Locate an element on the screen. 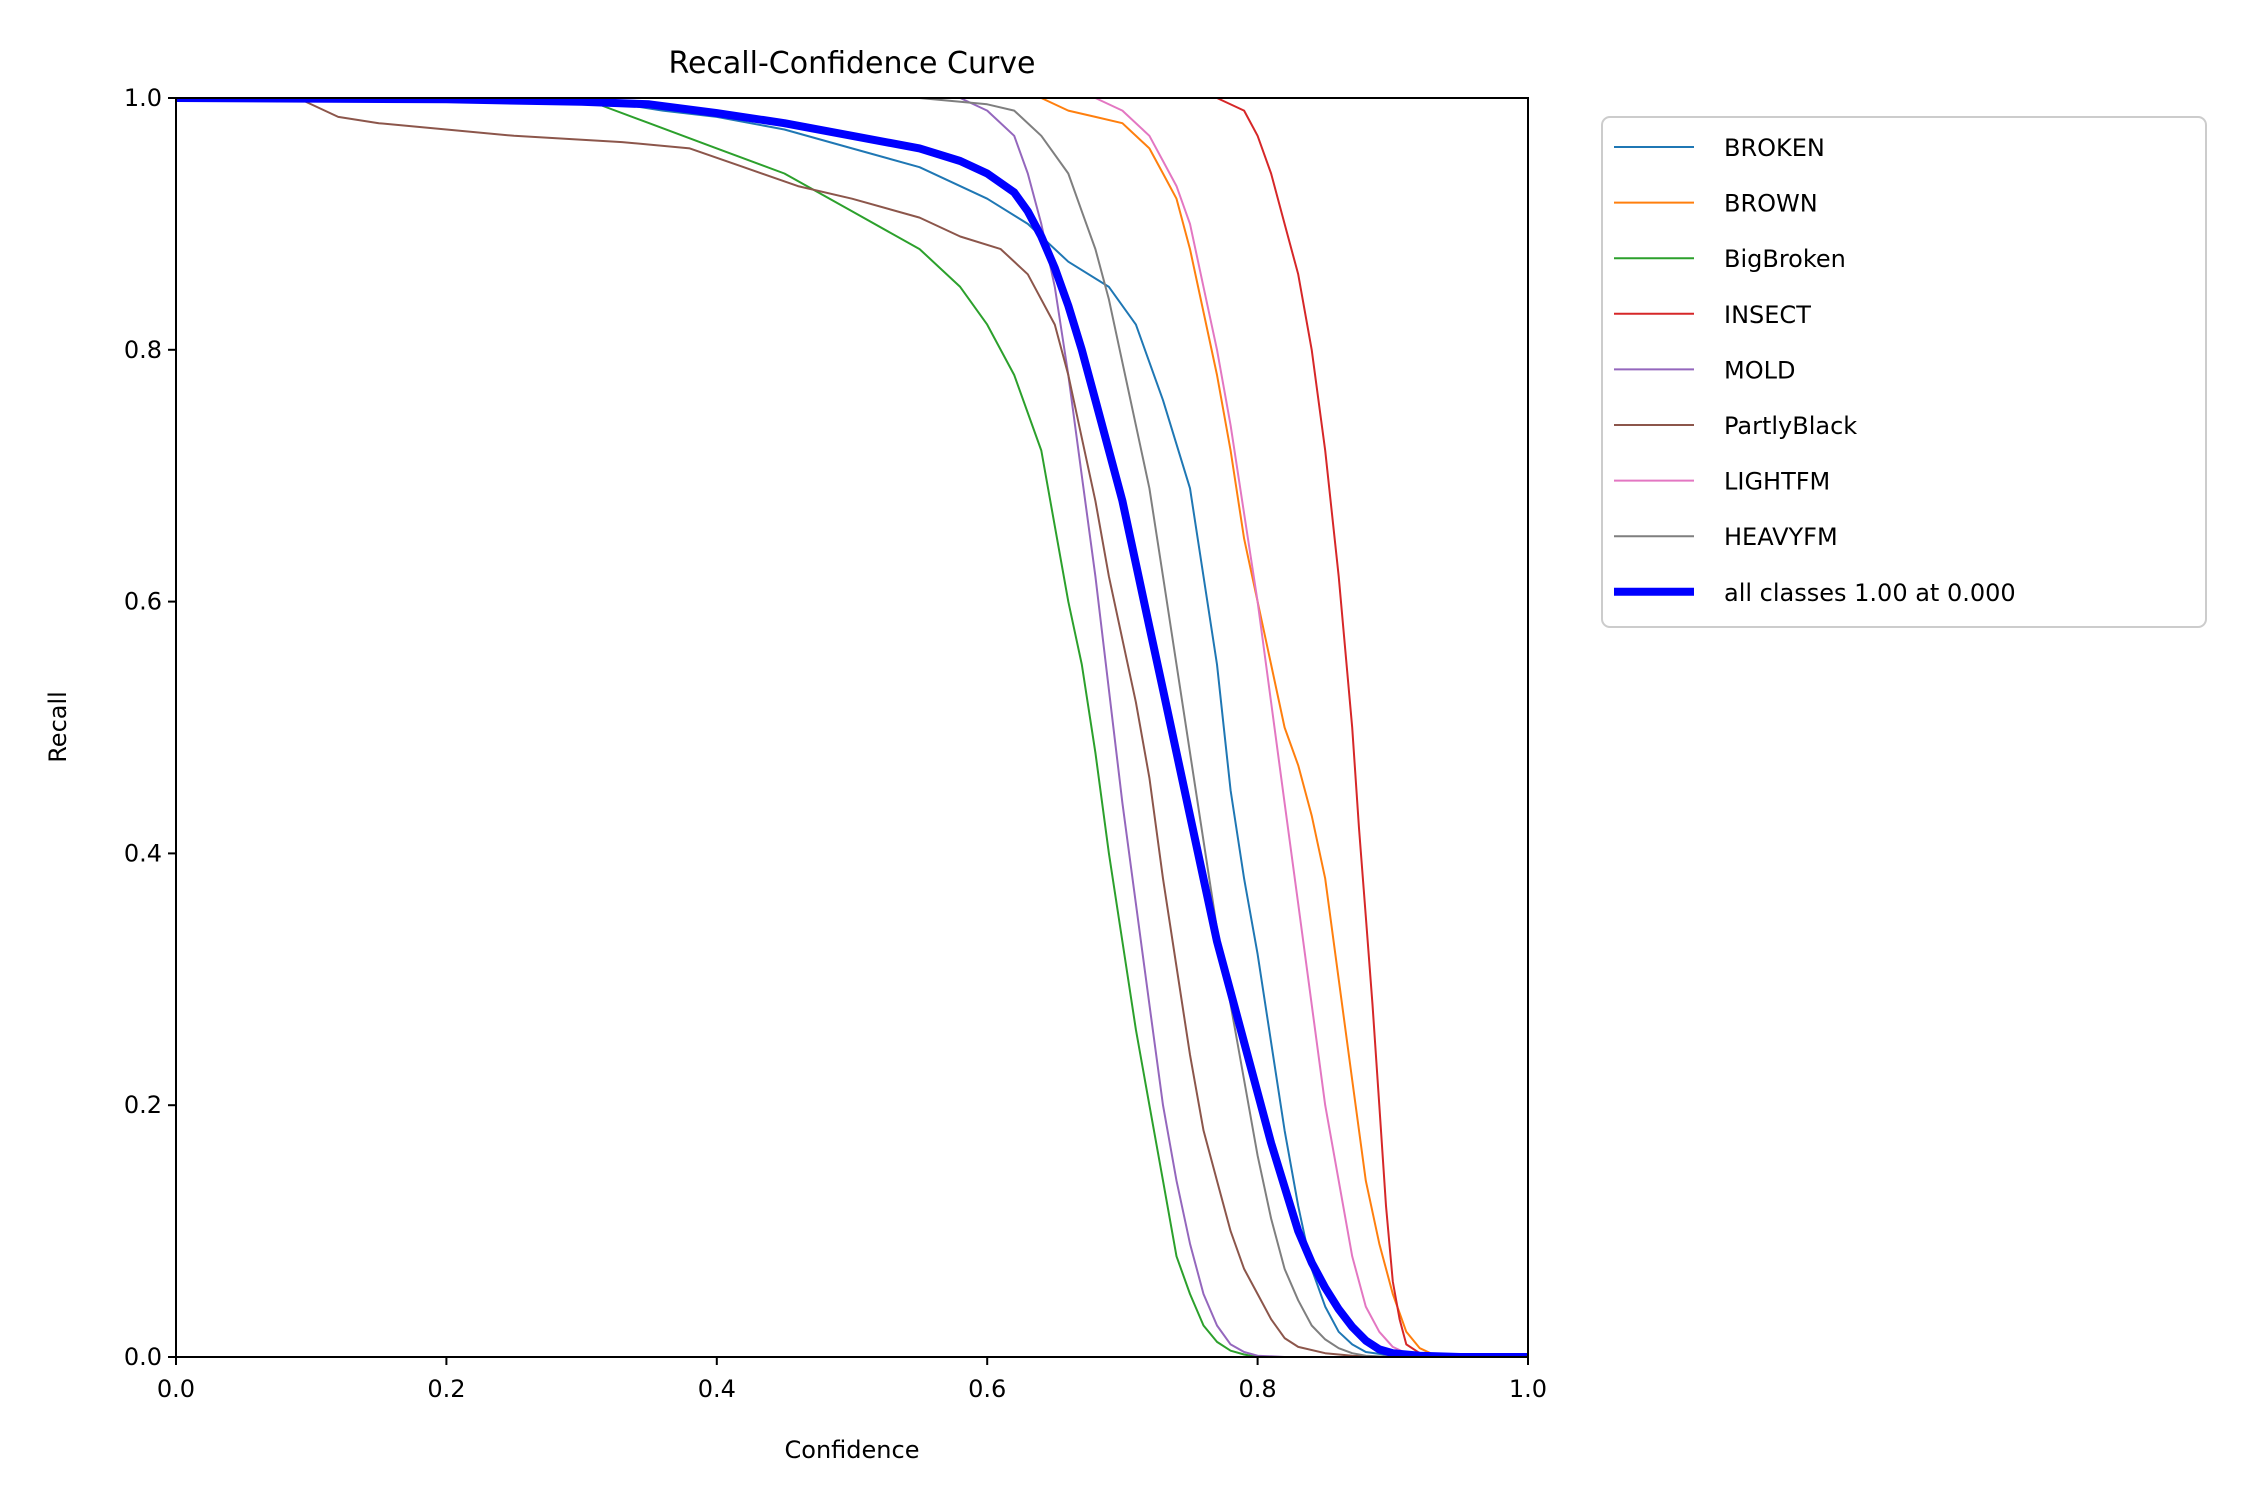  x-tick-label: 0.6 is located at coordinates (987, 1389).